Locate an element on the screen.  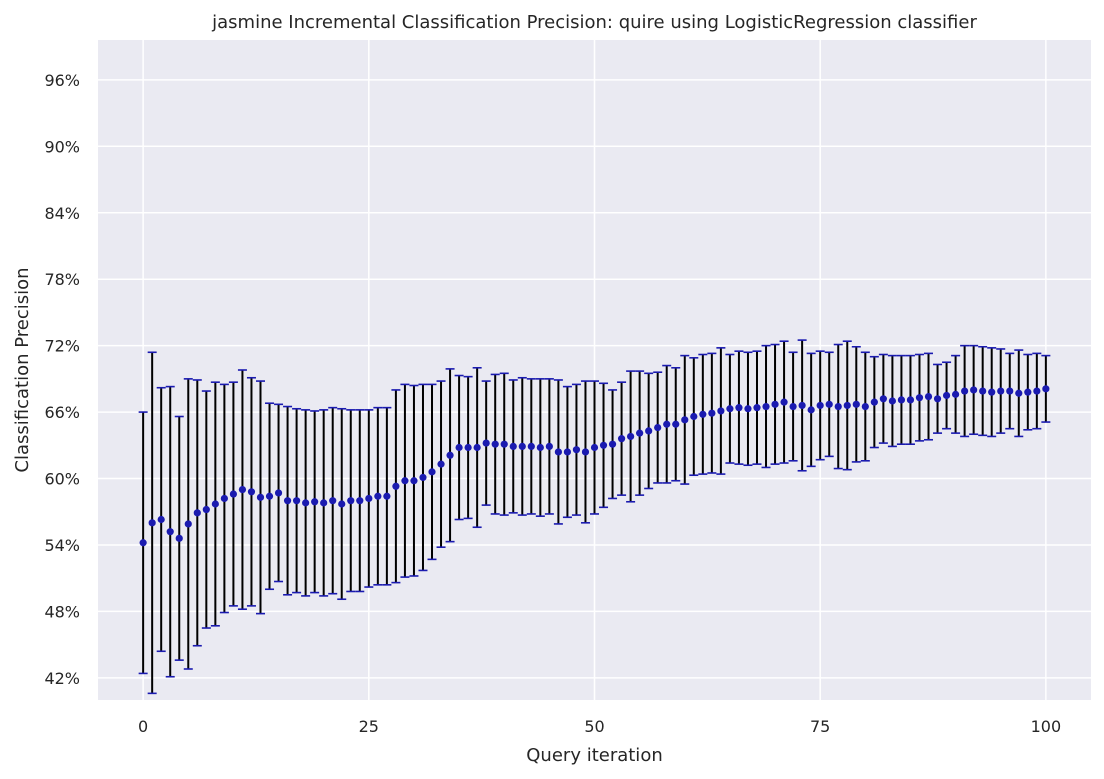
x-tick-label: 100 is located at coordinates (1046, 726).